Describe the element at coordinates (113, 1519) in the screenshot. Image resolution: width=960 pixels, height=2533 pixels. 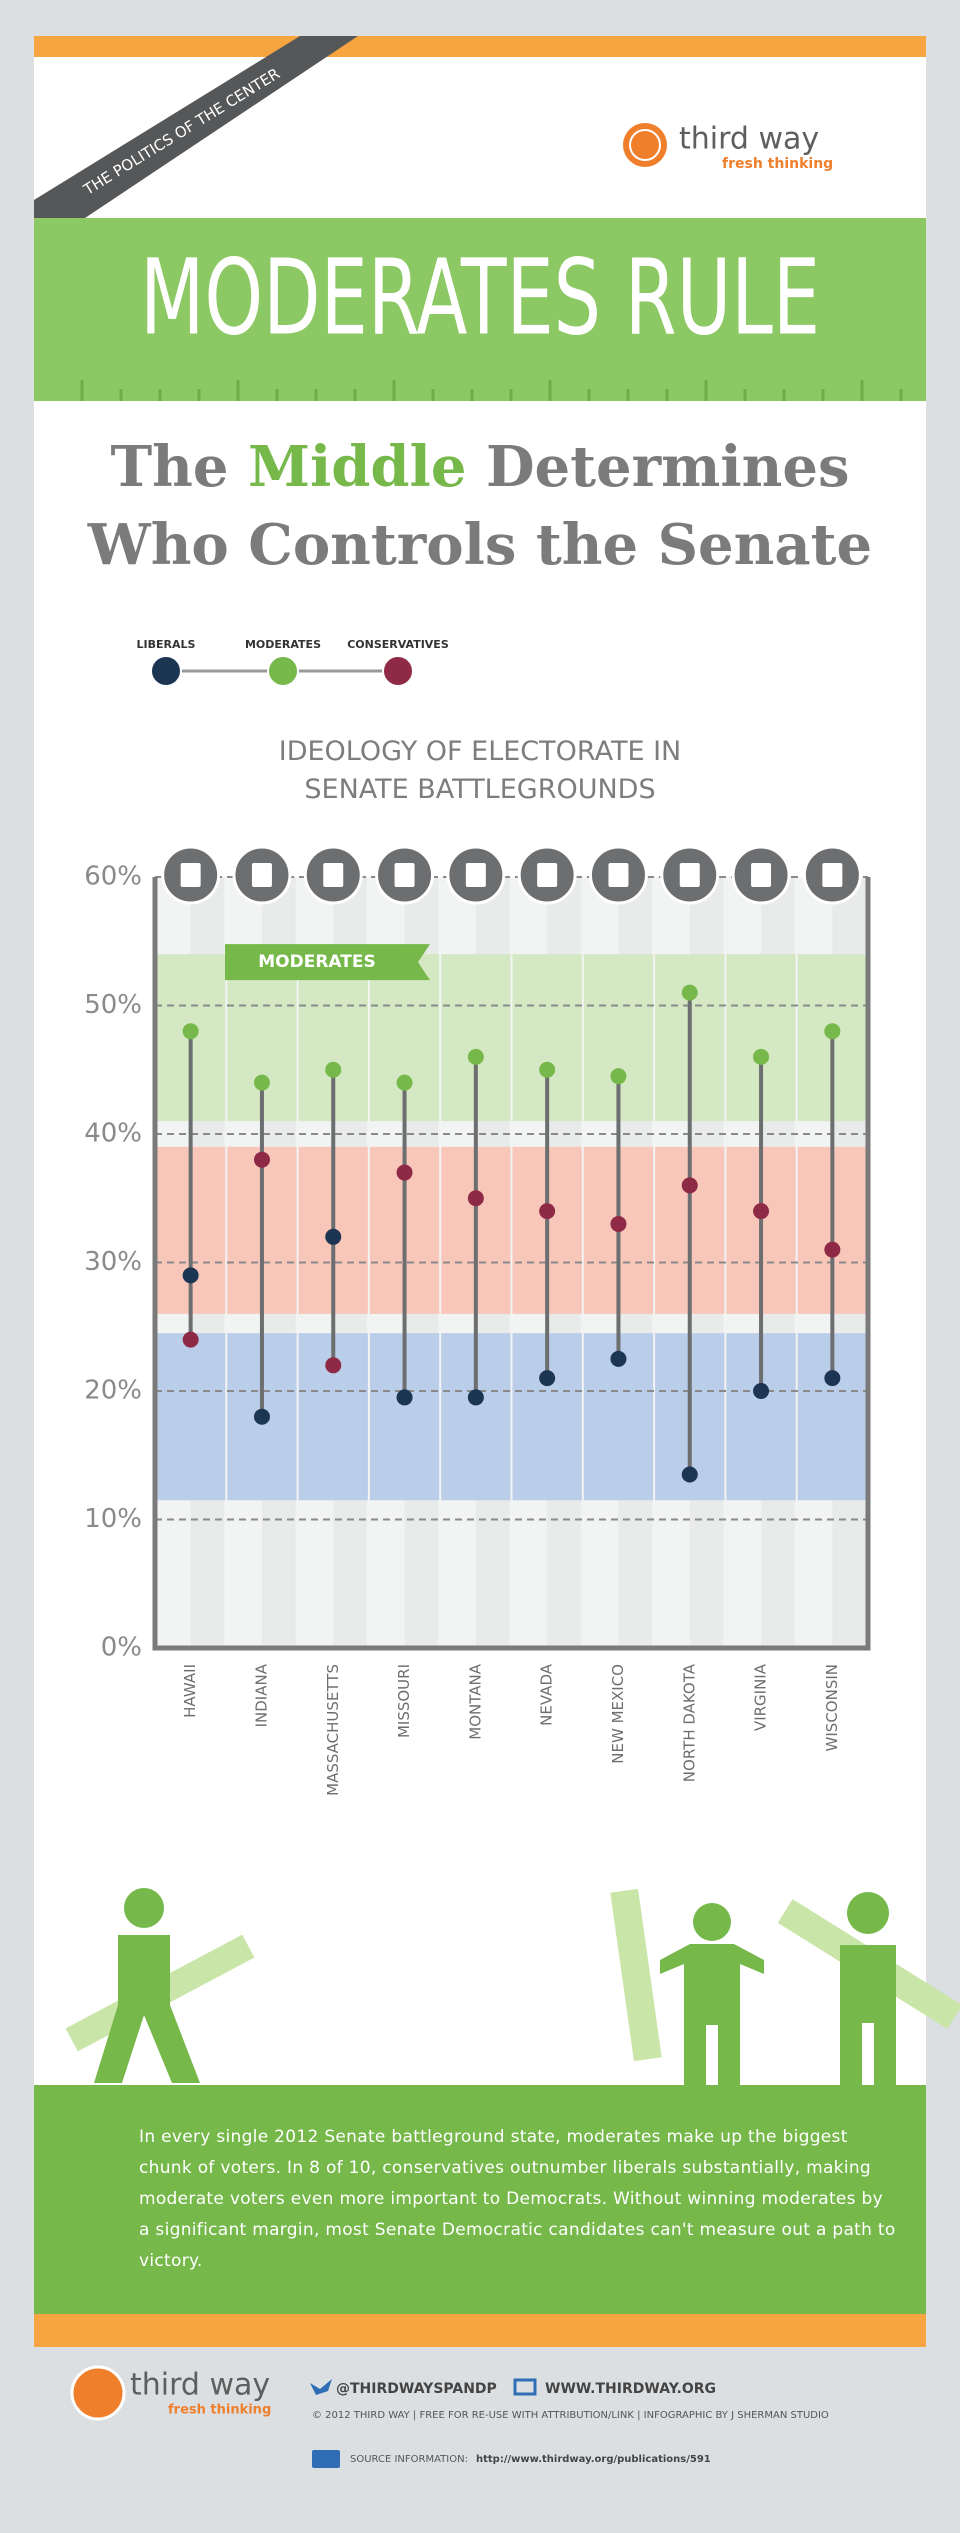
I see `y-tick-label: 10%` at that location.